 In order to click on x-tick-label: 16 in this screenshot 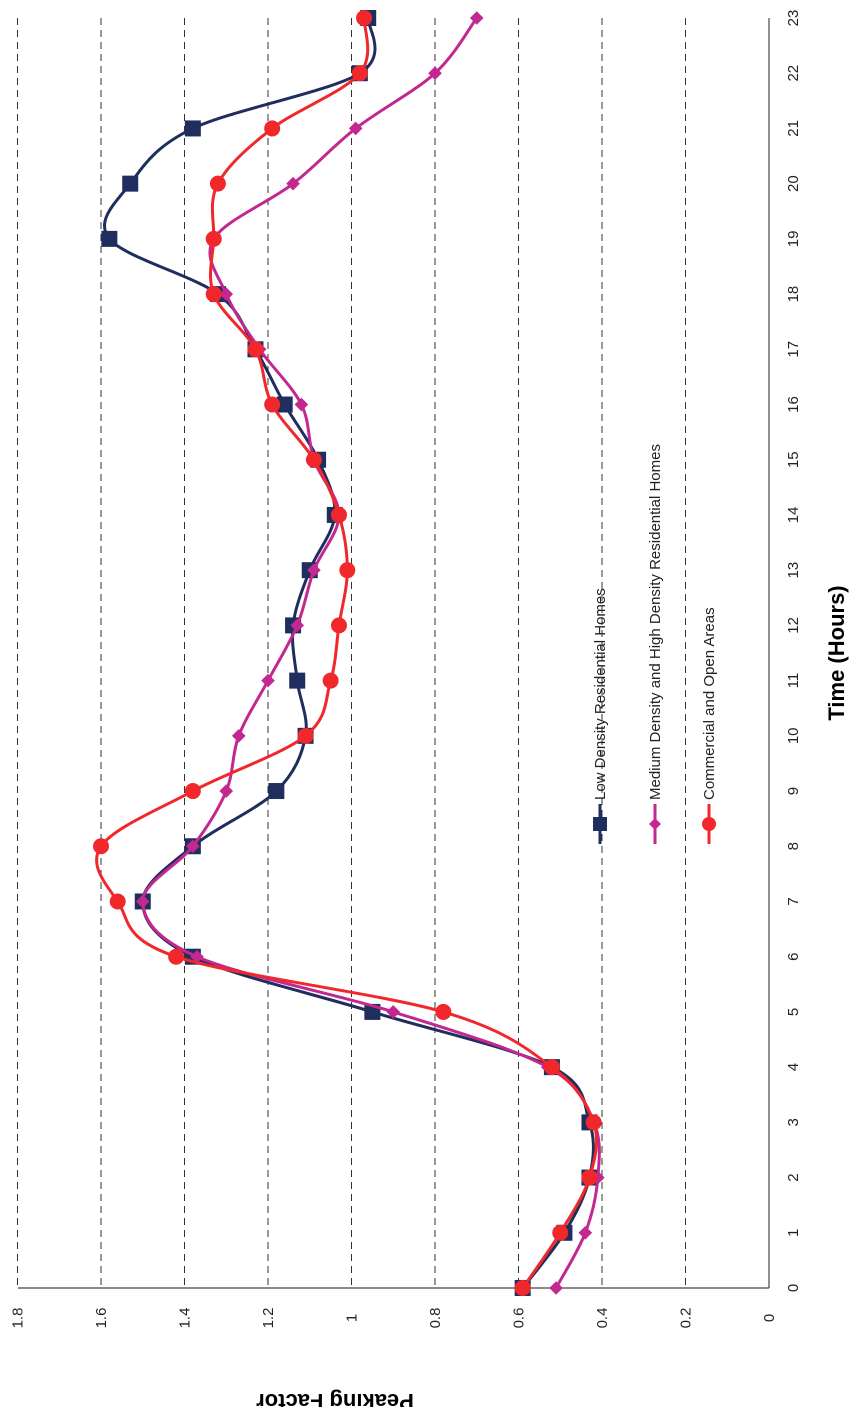, I will do `click(793, 404)`.